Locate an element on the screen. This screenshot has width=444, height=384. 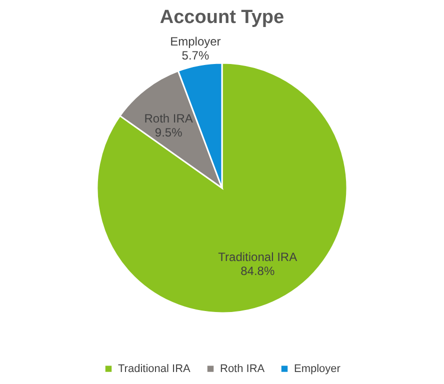
legend-label: Traditional IRA is located at coordinates (155, 368).